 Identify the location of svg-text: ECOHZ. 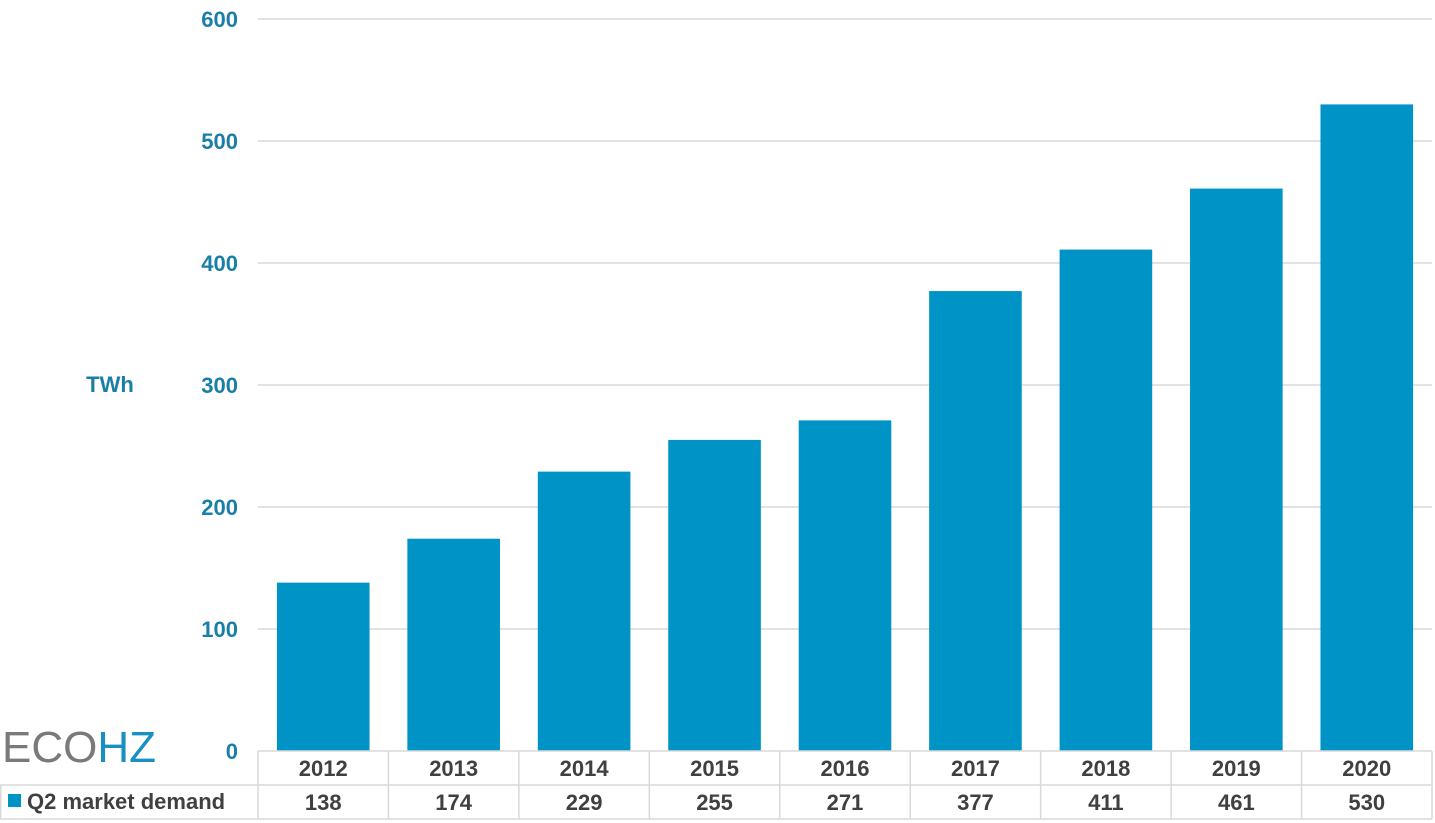
(79, 747).